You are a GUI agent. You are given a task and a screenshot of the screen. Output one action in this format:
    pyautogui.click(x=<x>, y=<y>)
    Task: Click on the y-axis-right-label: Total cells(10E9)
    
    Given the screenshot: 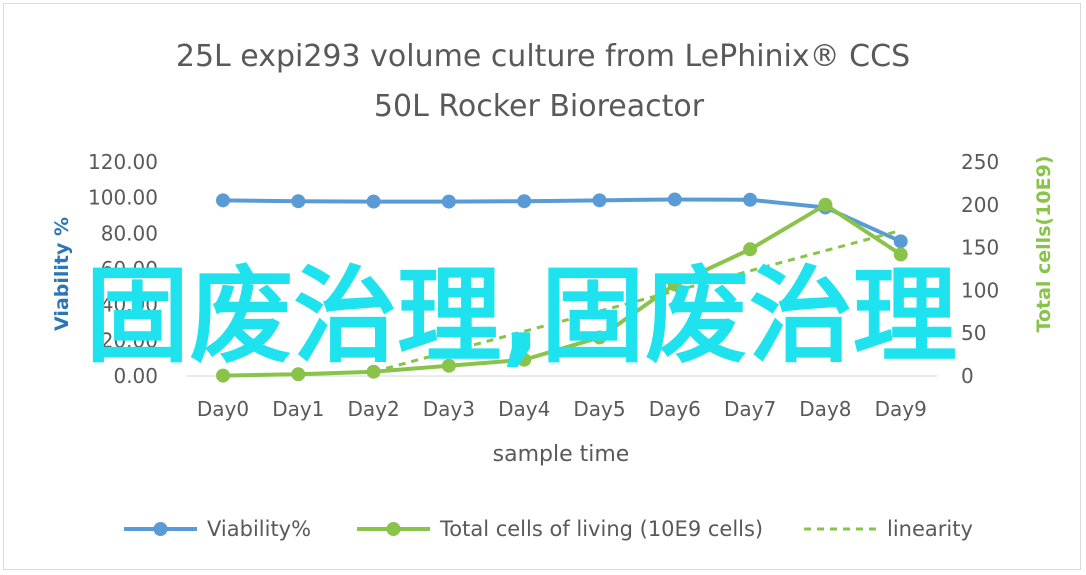 What is the action you would take?
    pyautogui.click(x=1044, y=243)
    